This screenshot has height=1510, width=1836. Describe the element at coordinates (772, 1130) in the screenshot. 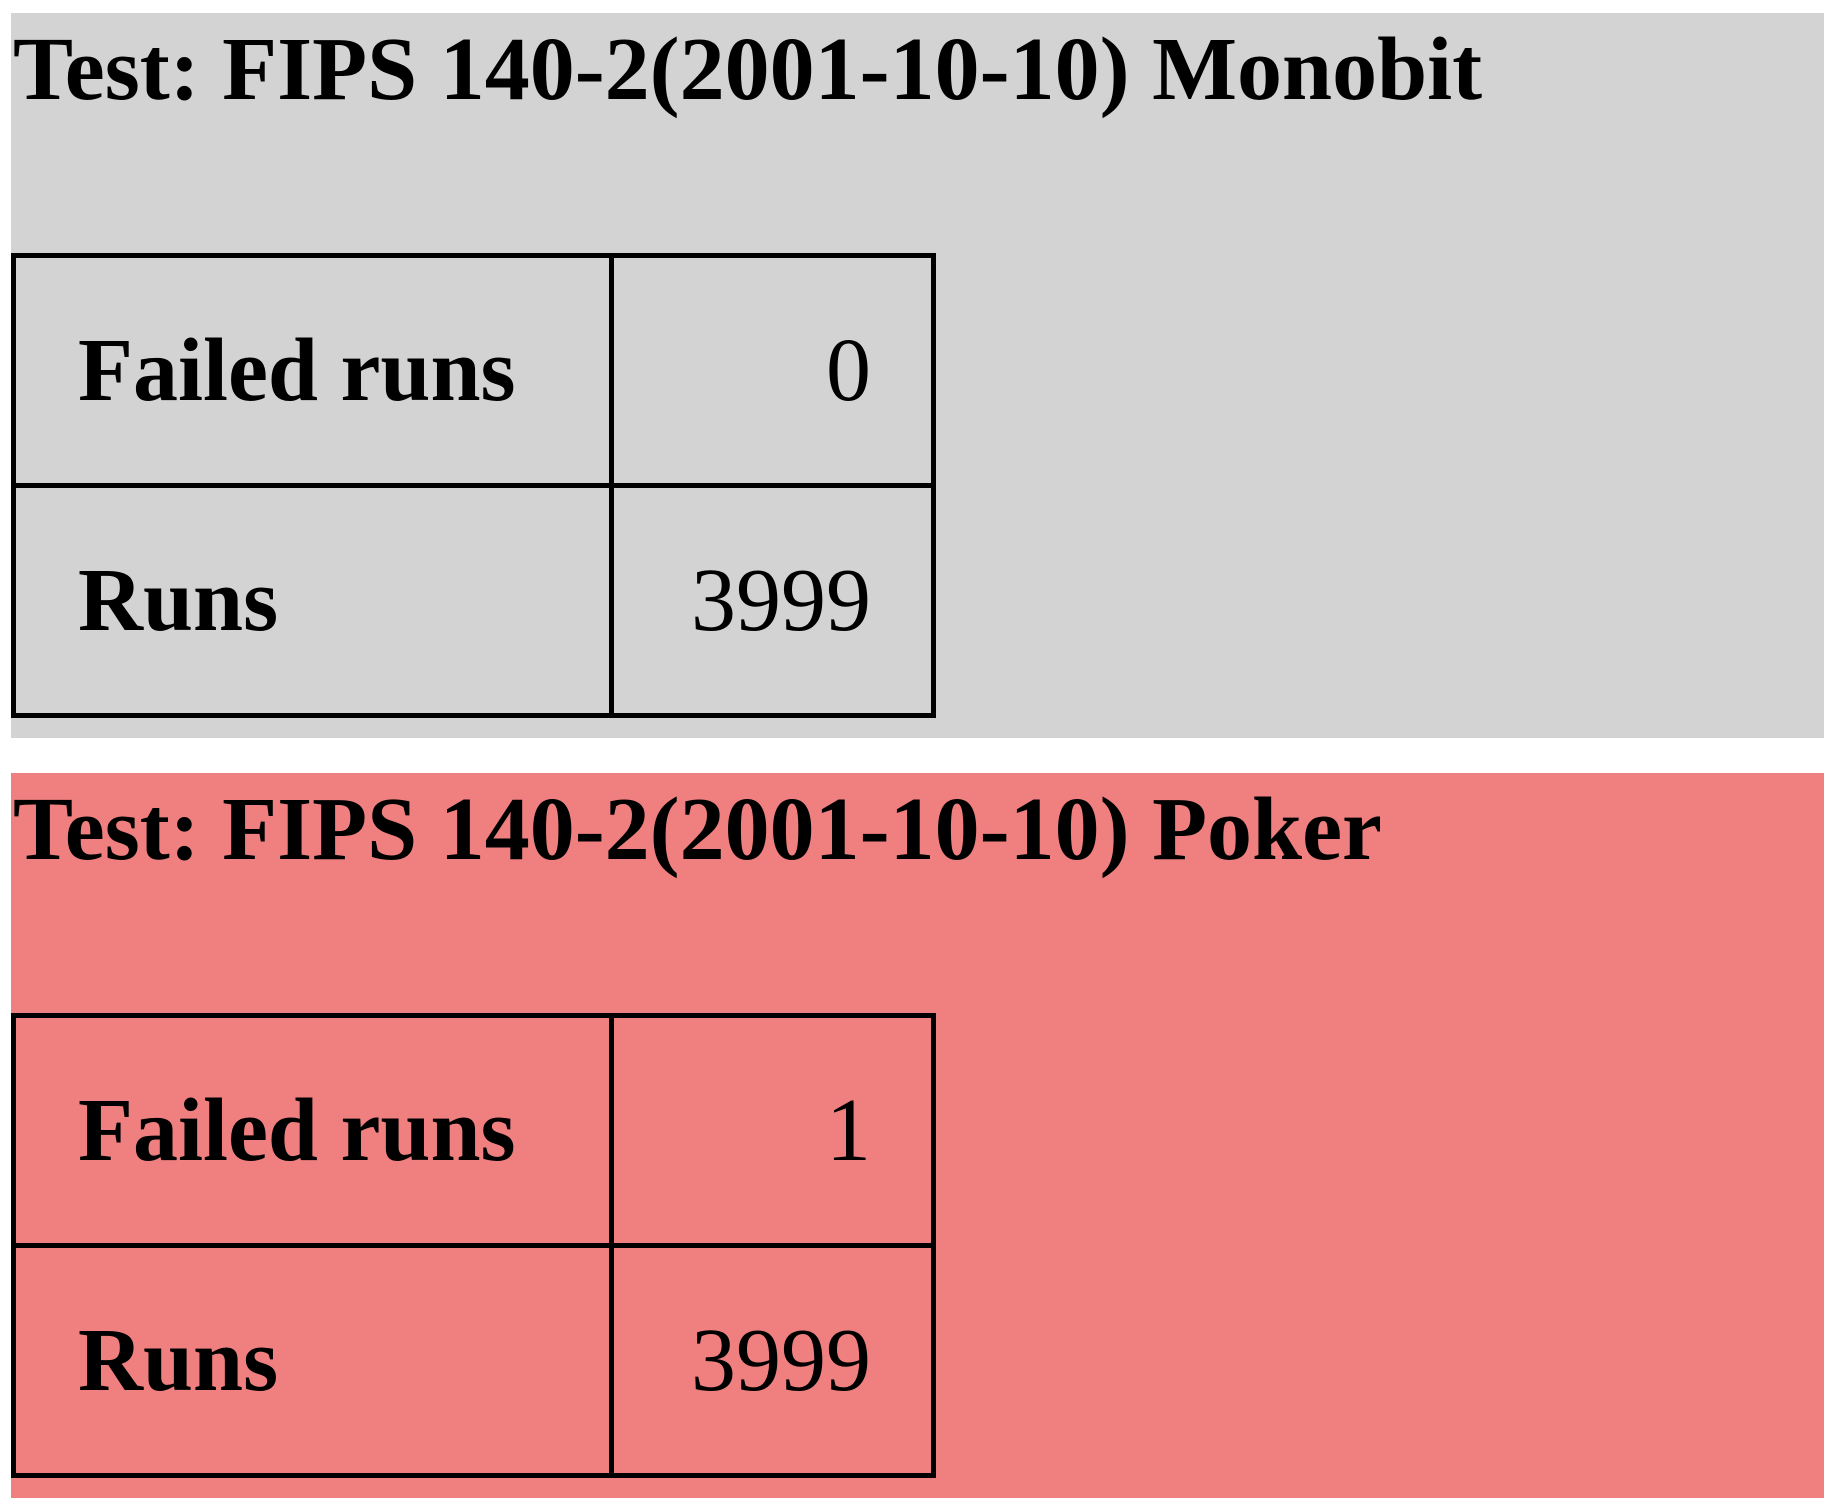

I see `row-value: 1` at that location.